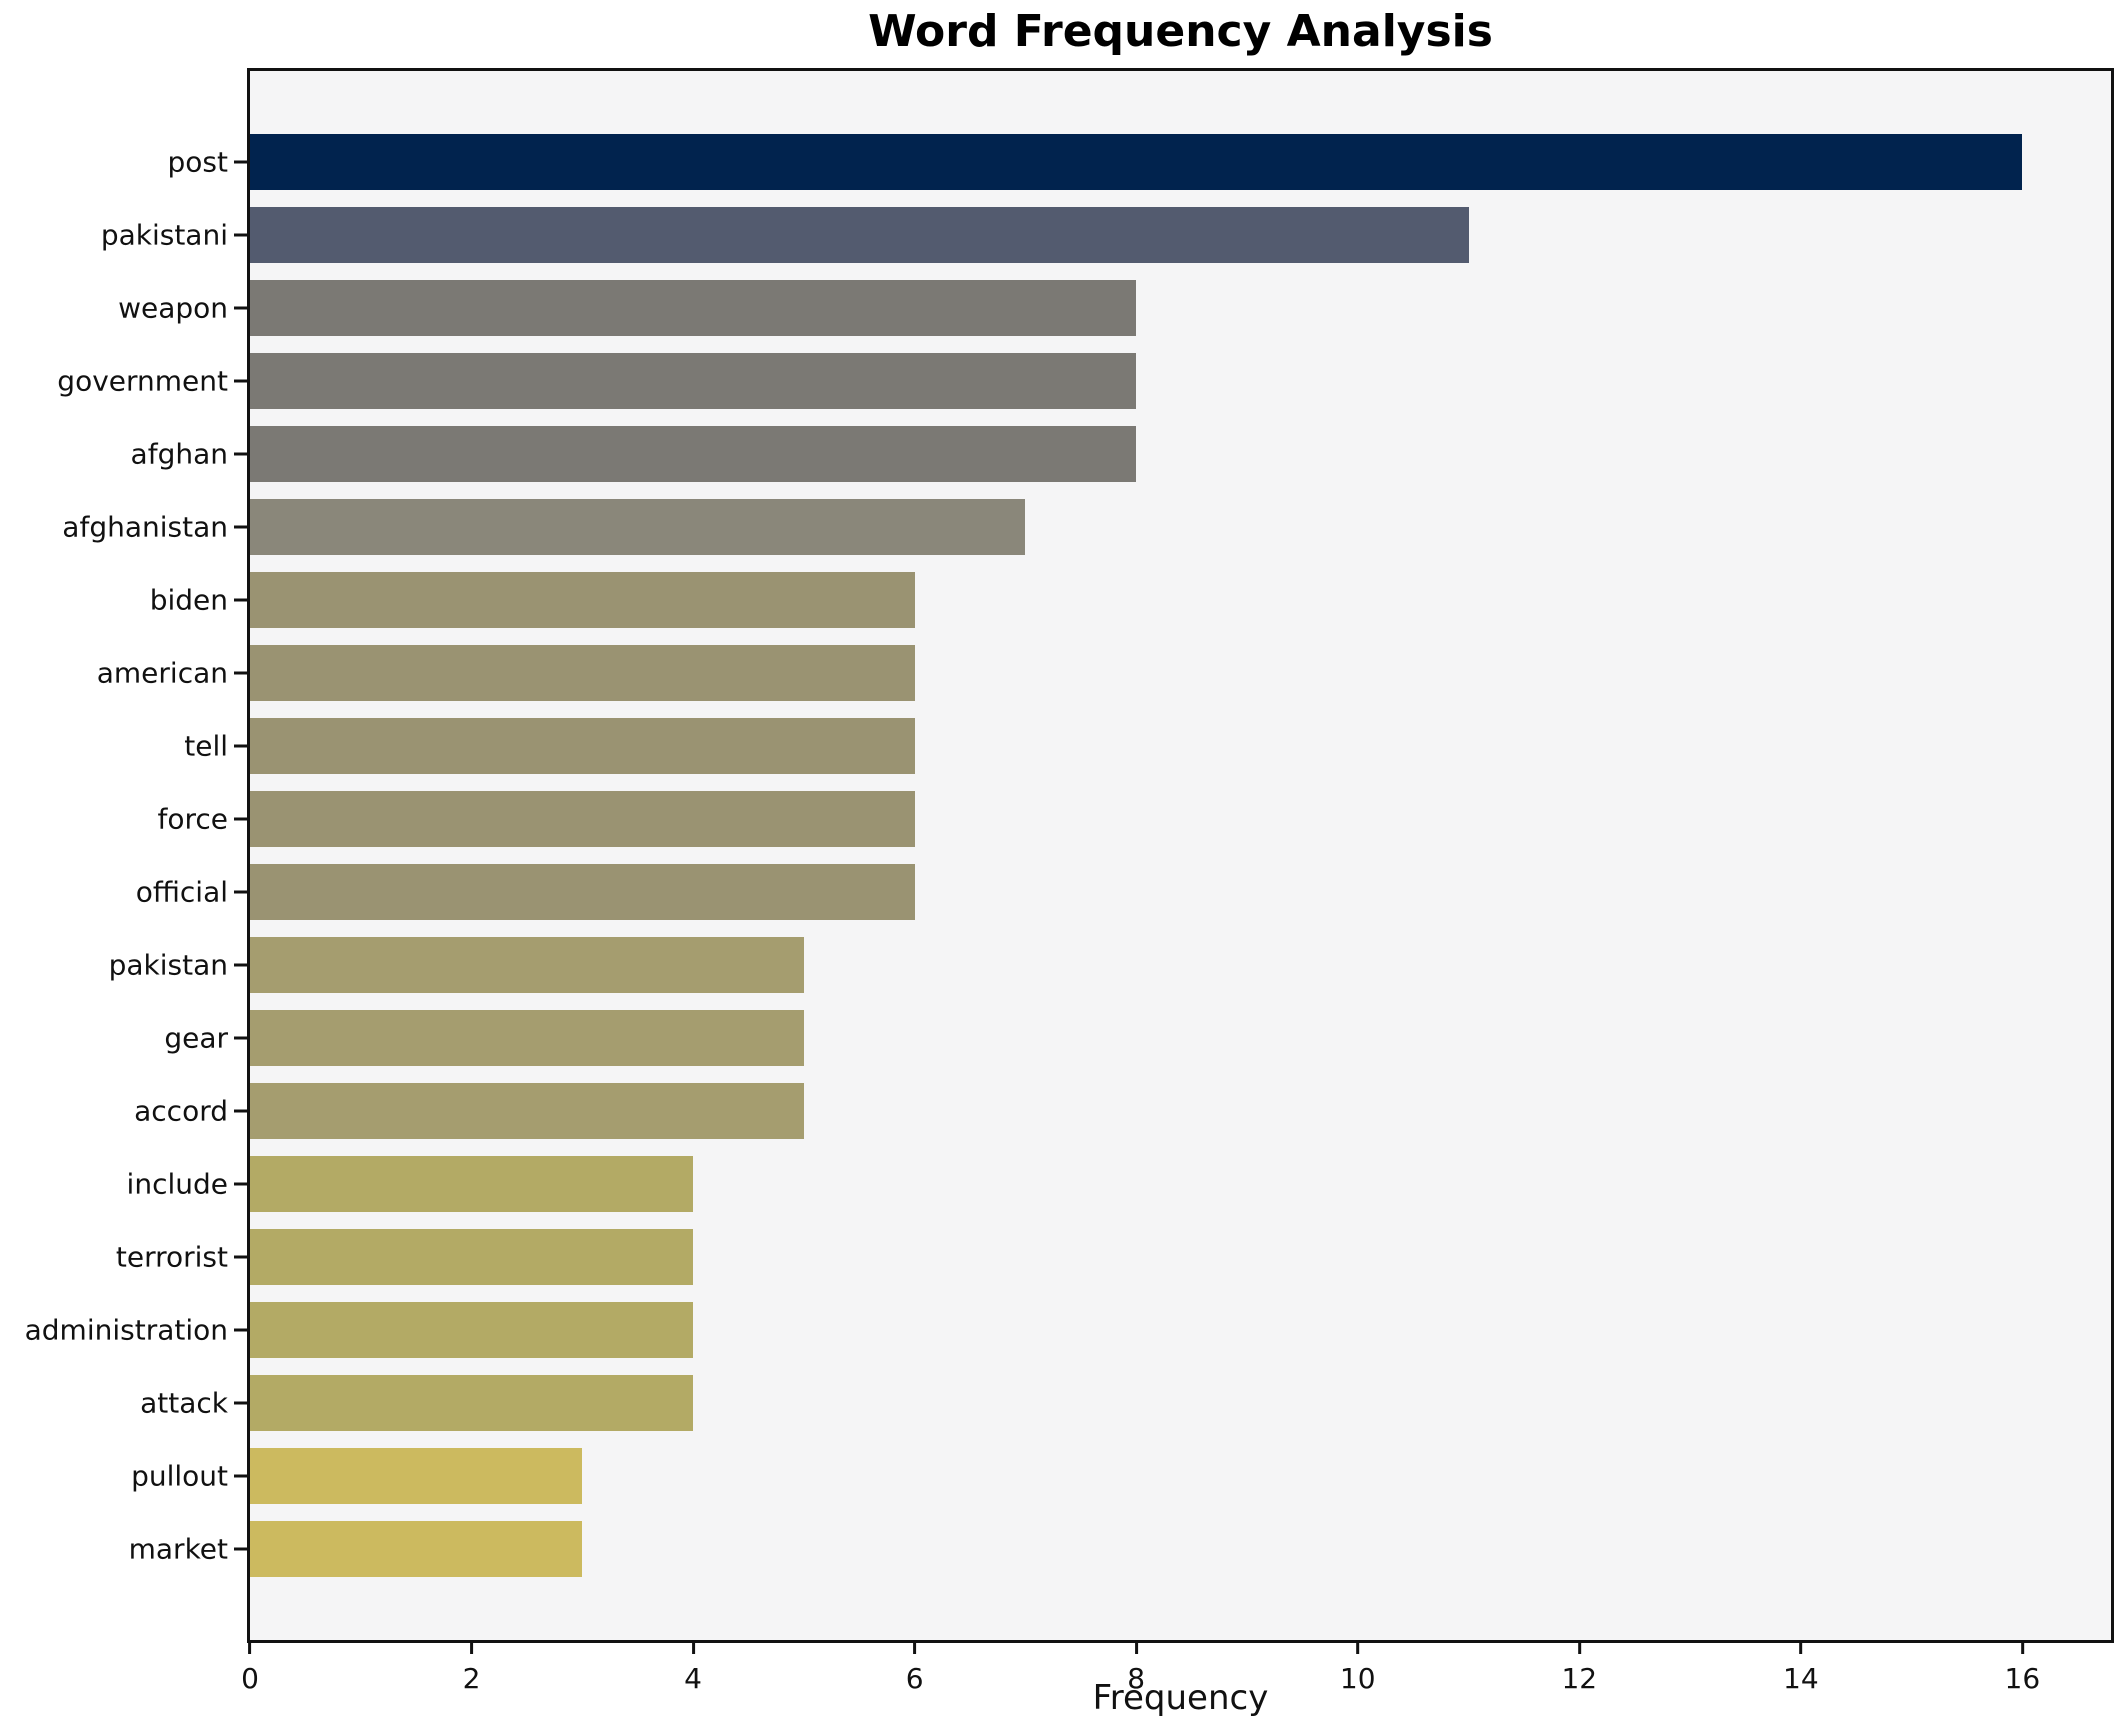 This screenshot has height=1722, width=2126. What do you see at coordinates (1122, 1111) in the screenshot?
I see `bar-row: accord` at bounding box center [1122, 1111].